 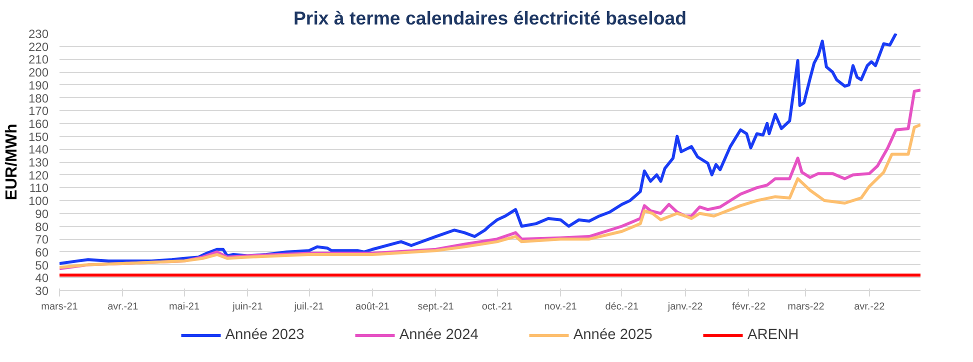 What do you see at coordinates (38, 137) in the screenshot?
I see `y-tick-label: 150` at bounding box center [38, 137].